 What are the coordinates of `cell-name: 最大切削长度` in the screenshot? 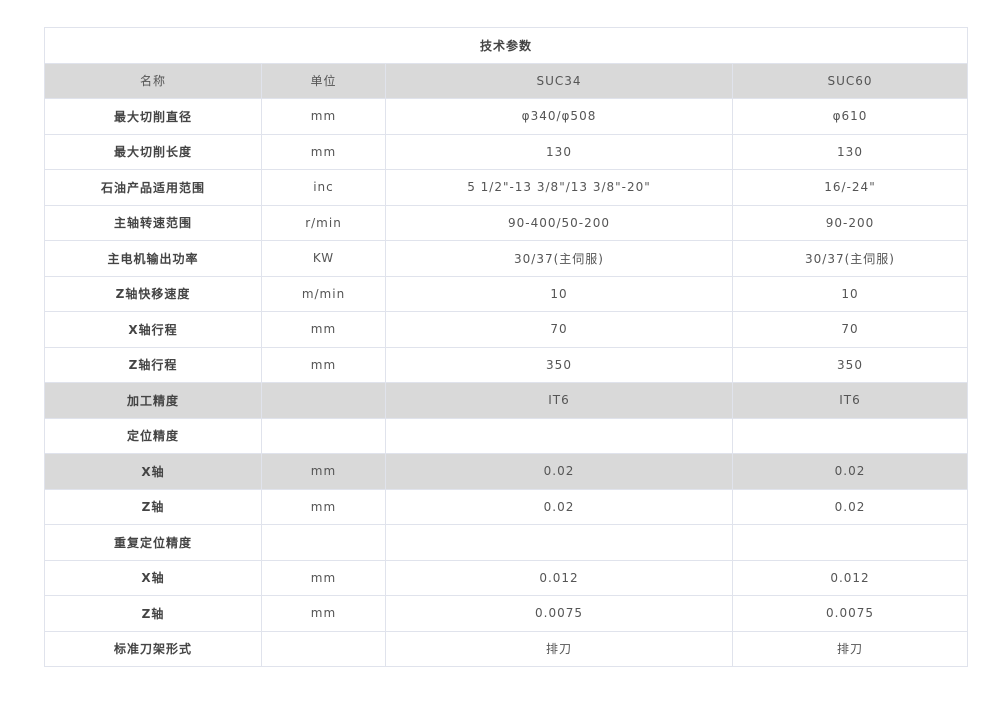 It's located at (153, 151).